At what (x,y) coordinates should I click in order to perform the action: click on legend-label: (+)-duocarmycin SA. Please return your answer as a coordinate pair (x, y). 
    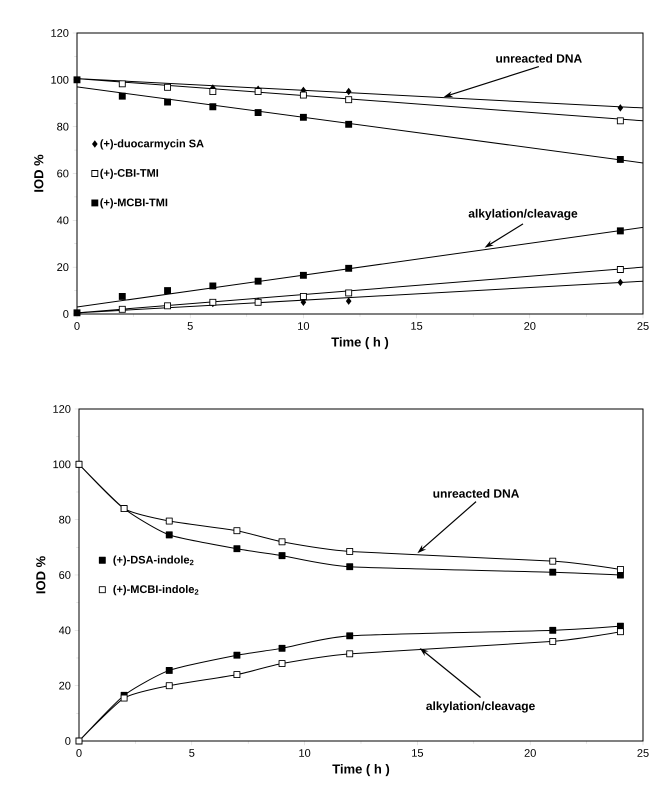
    Looking at the image, I should click on (152, 144).